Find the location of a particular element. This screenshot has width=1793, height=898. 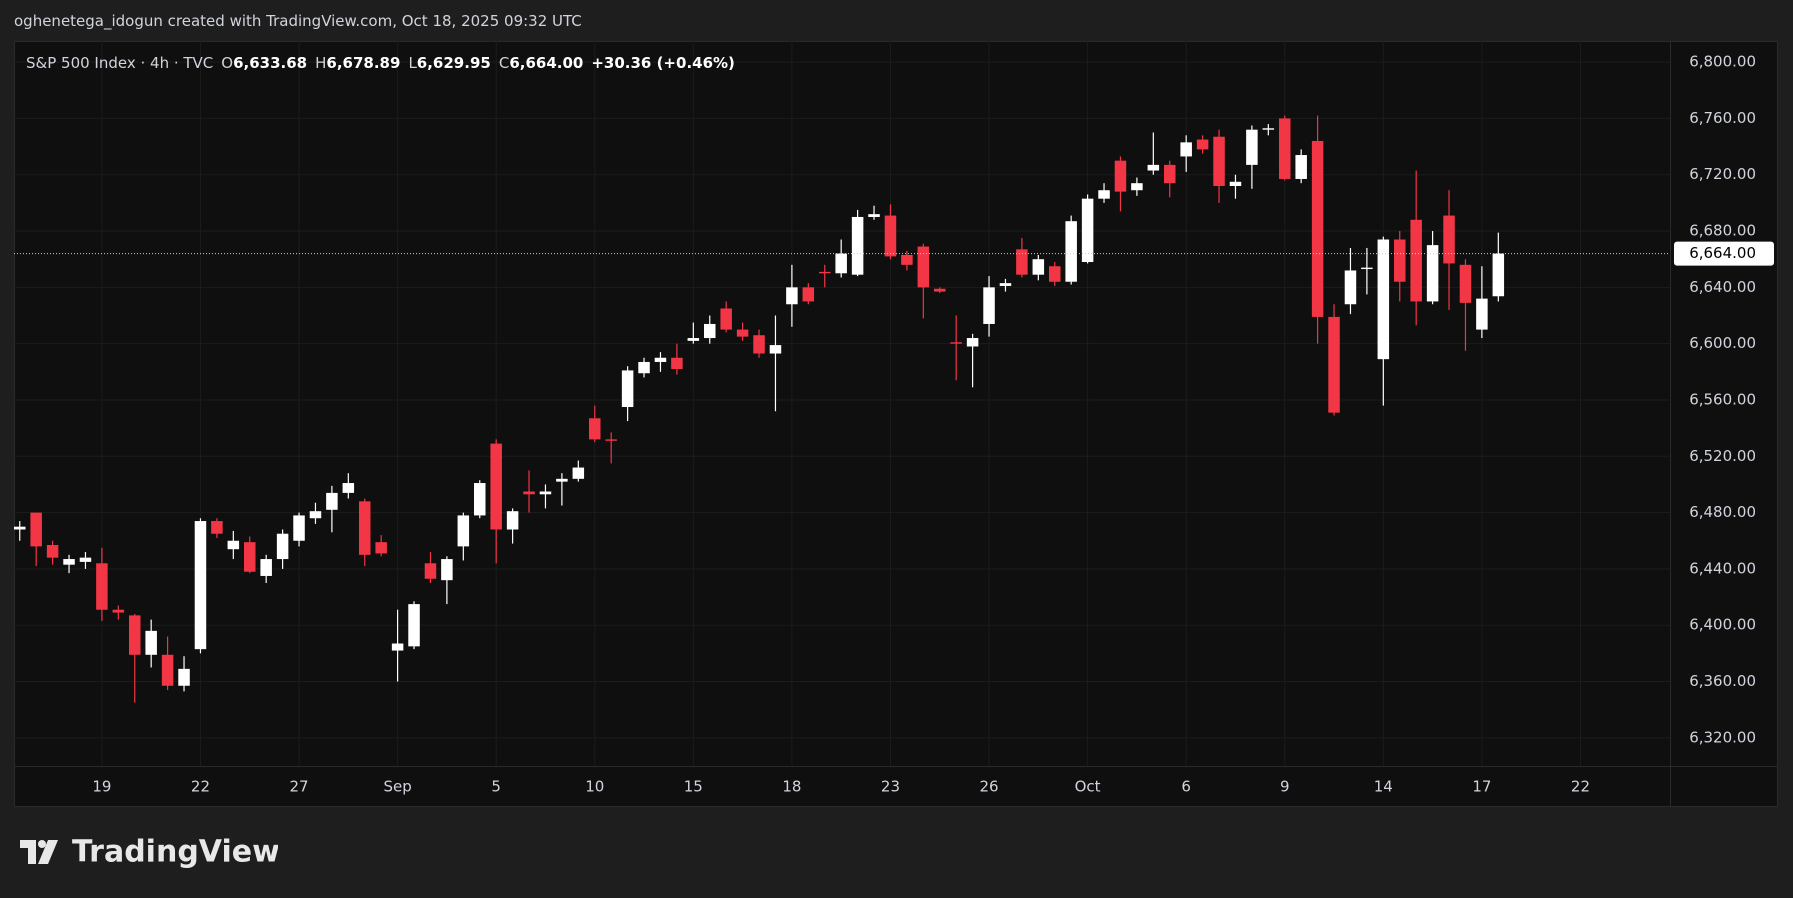

y-tick-label: 6,760.00 is located at coordinates (1722, 118).